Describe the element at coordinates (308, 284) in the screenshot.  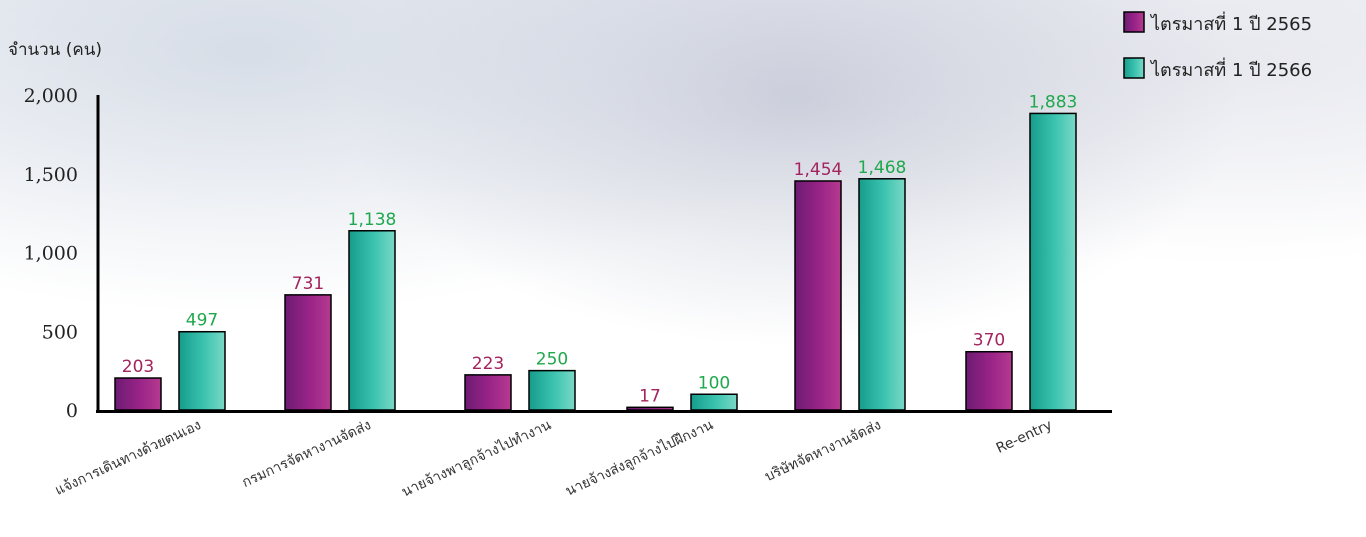
I see `data-label-series-1-2: 731` at that location.